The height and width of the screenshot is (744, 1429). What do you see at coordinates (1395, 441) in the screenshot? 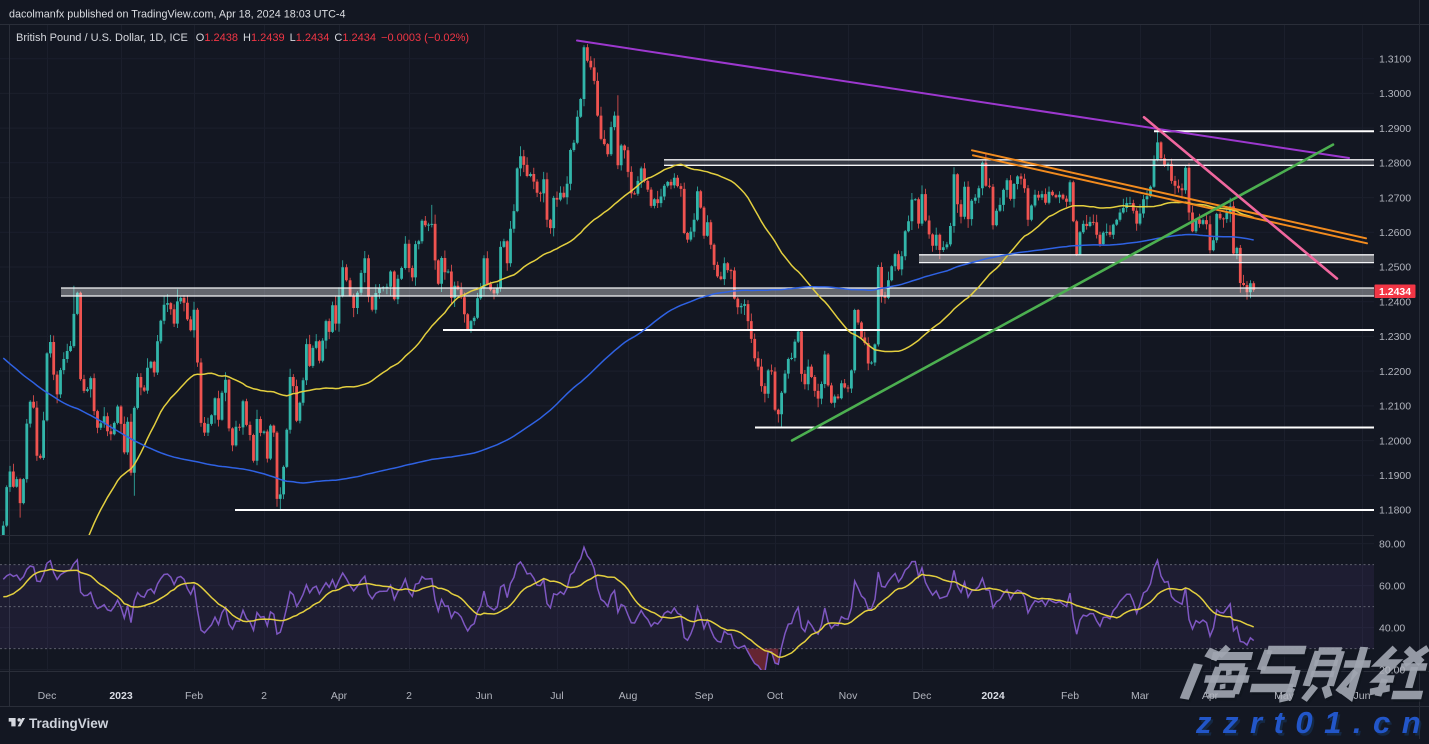
I see `svg-text: 1.2000` at bounding box center [1395, 441].